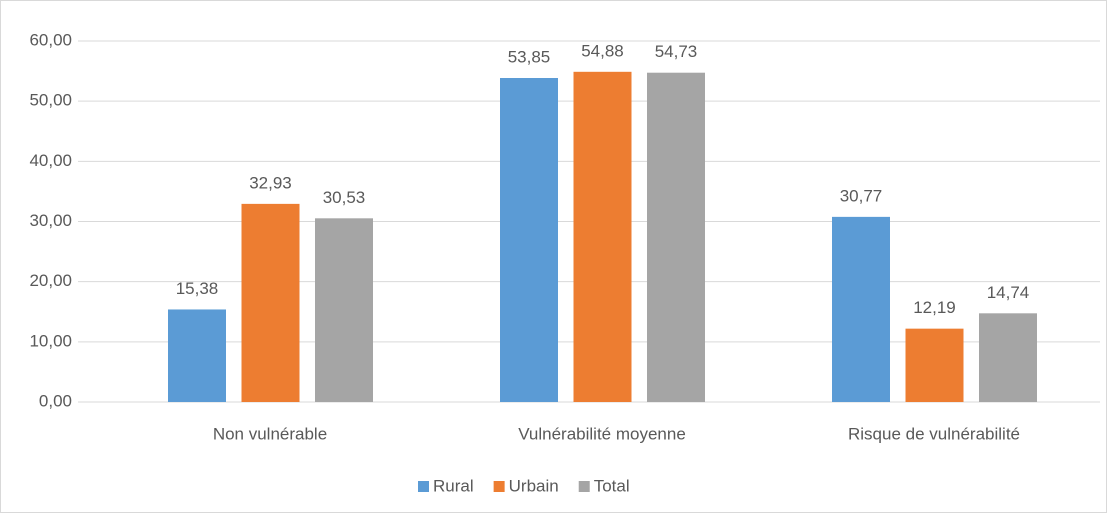 The width and height of the screenshot is (1114, 517). I want to click on value-label: 54,73, so click(676, 51).